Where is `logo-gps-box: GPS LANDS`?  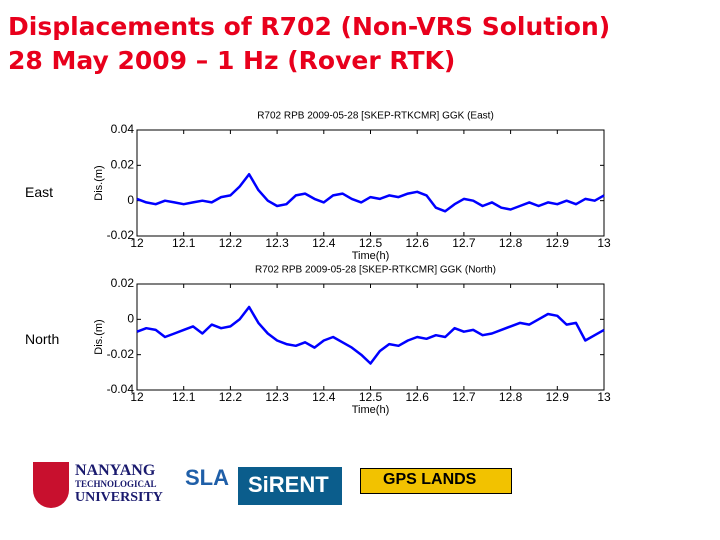
logo-gps-box: GPS LANDS is located at coordinates (436, 481).